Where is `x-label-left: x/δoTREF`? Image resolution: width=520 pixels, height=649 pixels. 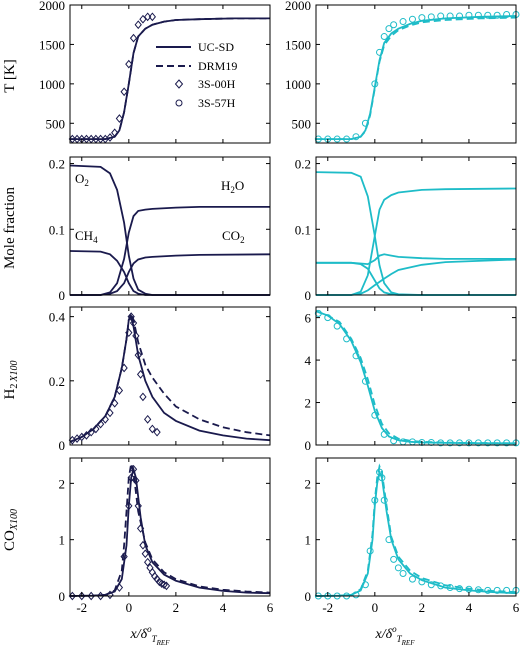
x-label-left: x/δoTREF is located at coordinates (150, 635).